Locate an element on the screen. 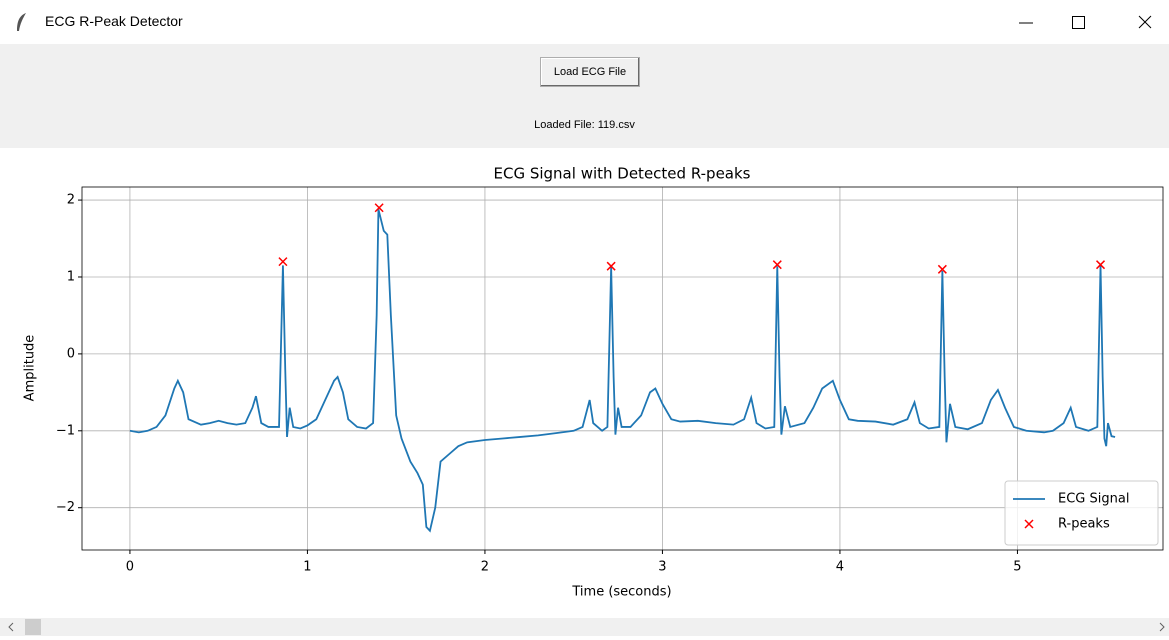 The height and width of the screenshot is (640, 1169). horizontal-scrollbar is located at coordinates (584, 627).